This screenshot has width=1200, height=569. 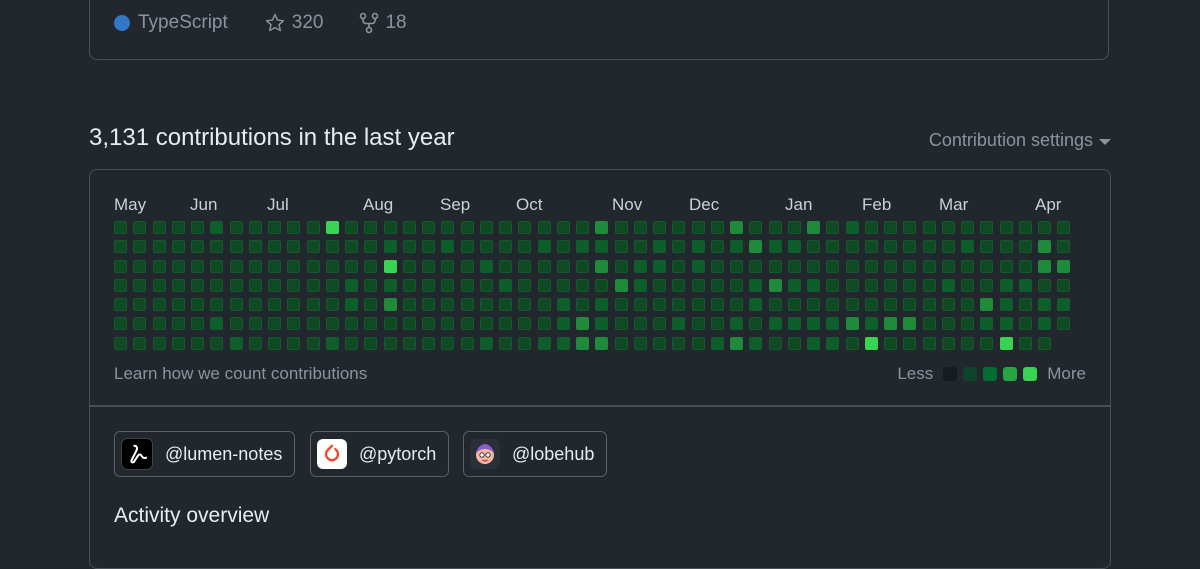 What do you see at coordinates (1020, 140) in the screenshot?
I see `contribution-settings-dropdown: Contribution settings` at bounding box center [1020, 140].